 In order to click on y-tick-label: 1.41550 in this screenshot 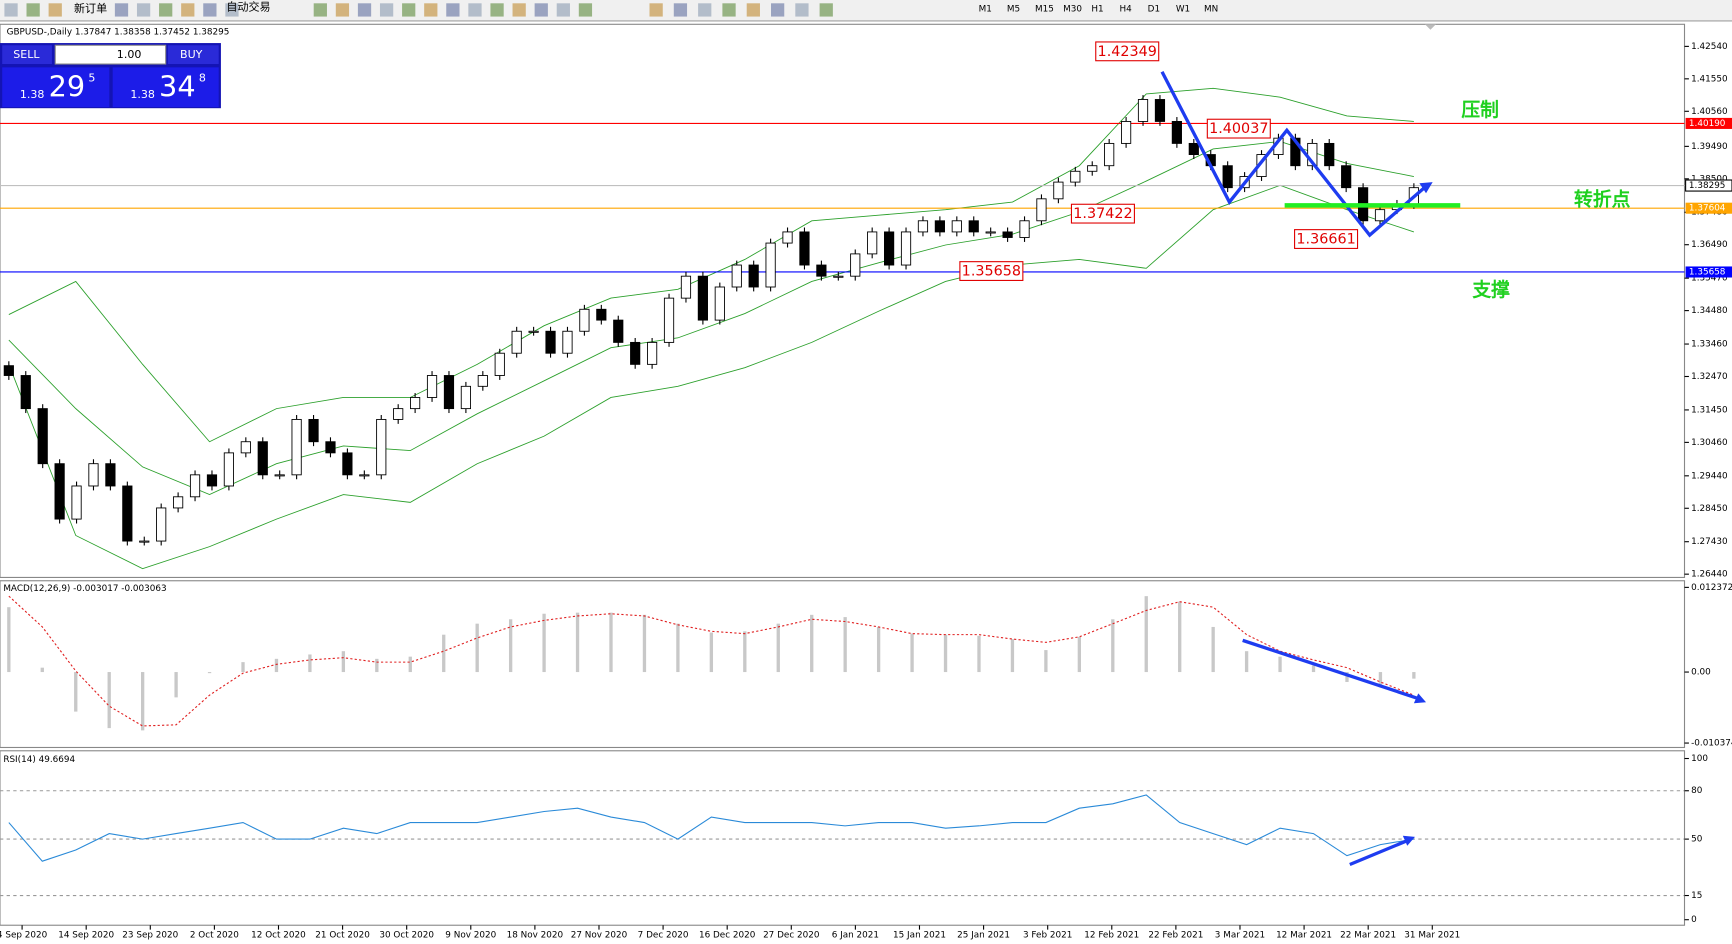, I will do `click(1709, 79)`.